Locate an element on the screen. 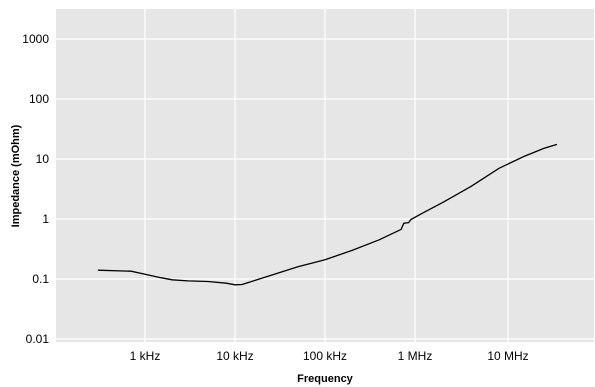  x-tick-labels: 1 kHz 10 kHz 100 kHz 1 MHz 10 MHz is located at coordinates (329, 356).